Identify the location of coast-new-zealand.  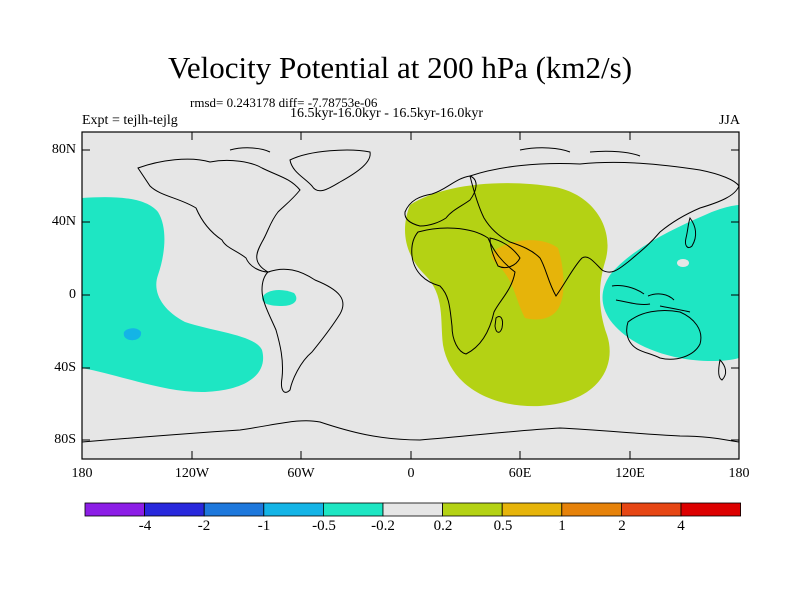
(722, 369).